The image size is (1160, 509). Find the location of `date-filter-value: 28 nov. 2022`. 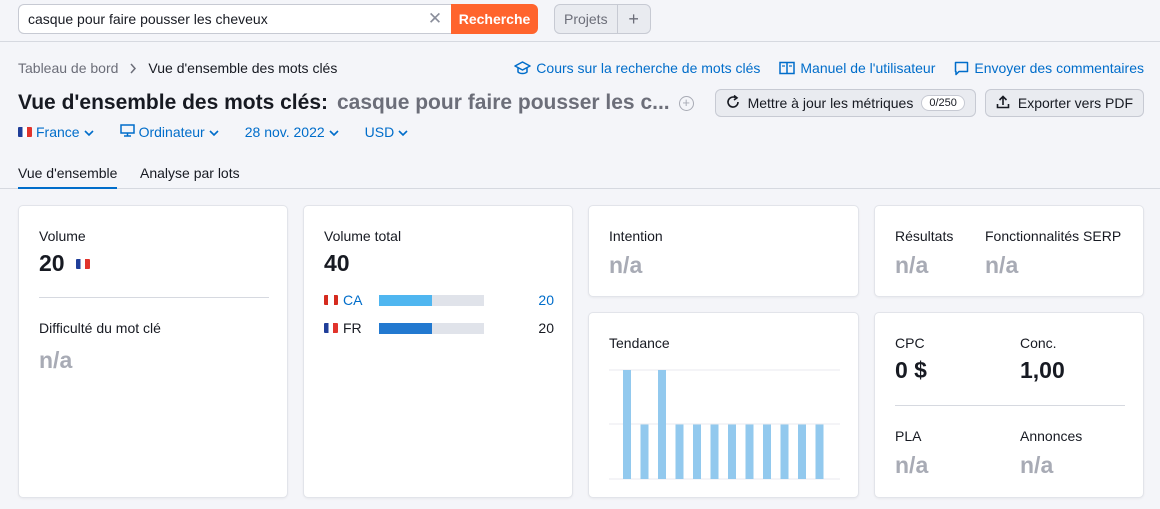

date-filter-value: 28 nov. 2022 is located at coordinates (284, 132).